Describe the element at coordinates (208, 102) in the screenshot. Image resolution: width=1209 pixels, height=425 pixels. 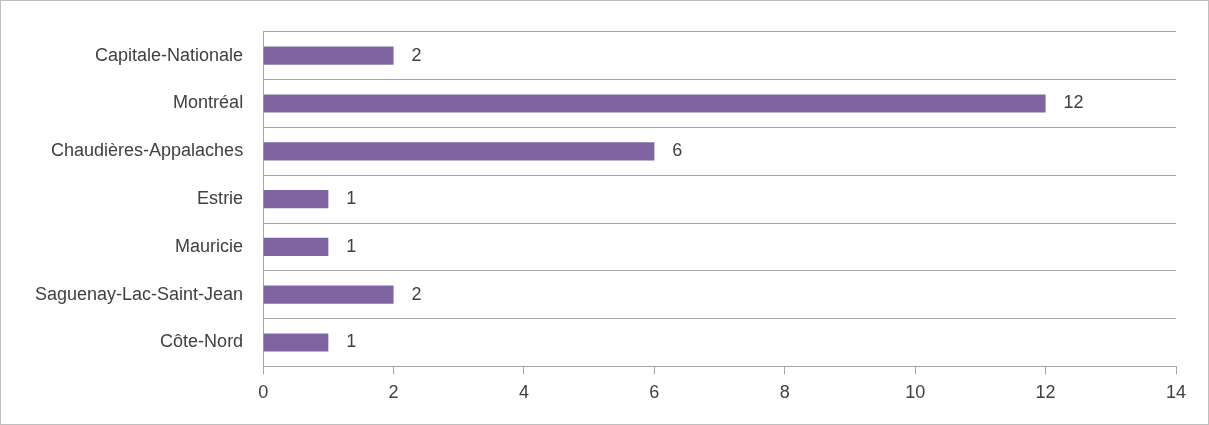
I see `y-tick-label: Montréal` at that location.